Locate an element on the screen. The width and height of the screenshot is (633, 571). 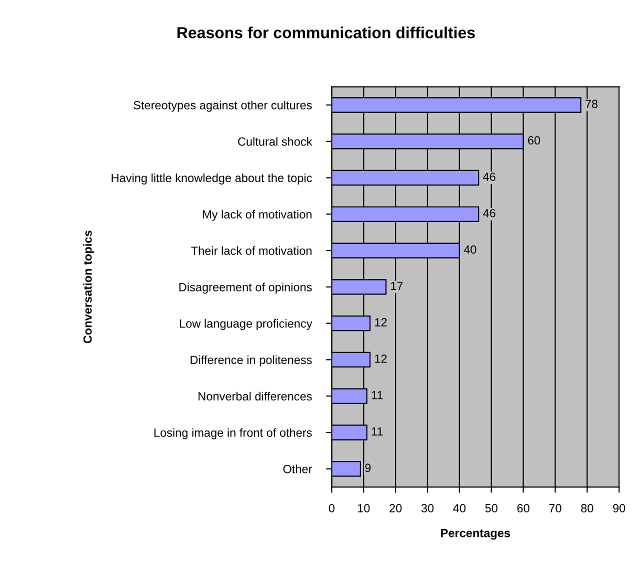
x-tick-label: 40 is located at coordinates (459, 508).